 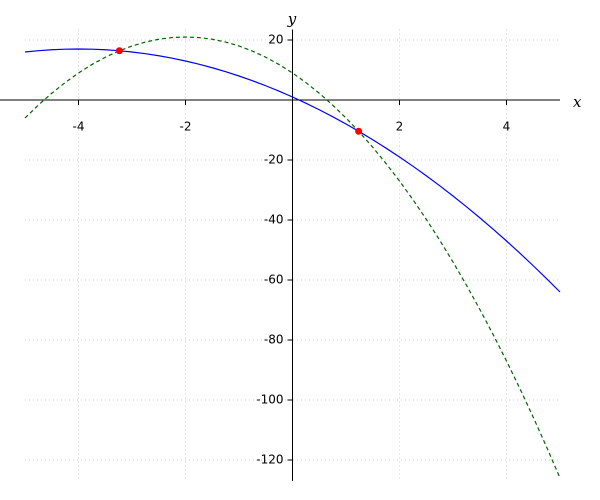 What do you see at coordinates (507, 127) in the screenshot?
I see `x-tick-label: 4` at bounding box center [507, 127].